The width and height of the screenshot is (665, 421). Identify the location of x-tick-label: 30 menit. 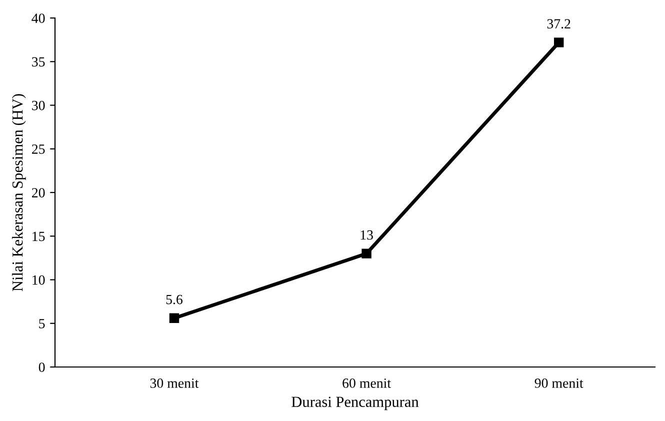
(174, 383).